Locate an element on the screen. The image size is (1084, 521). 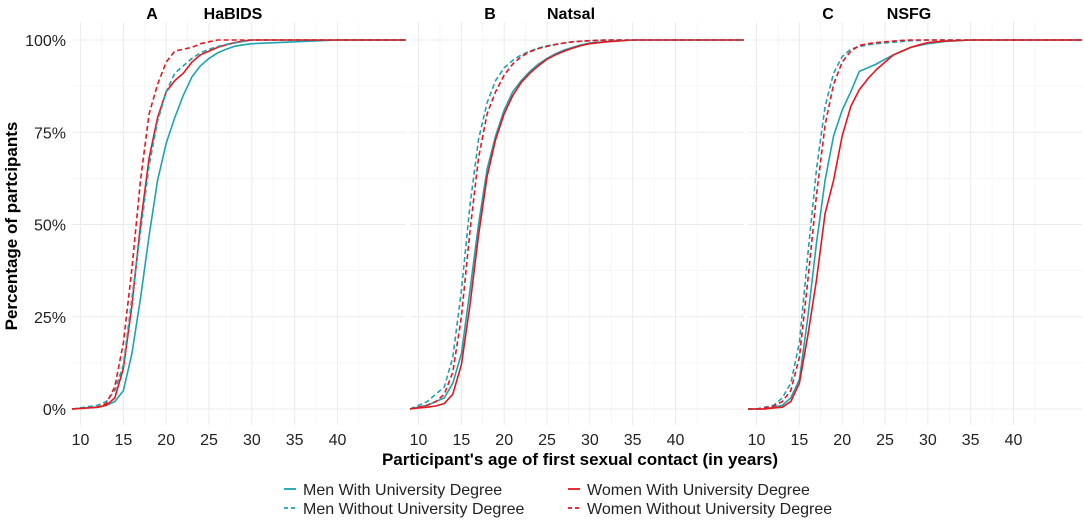
panel-letter: C is located at coordinates (828, 14).